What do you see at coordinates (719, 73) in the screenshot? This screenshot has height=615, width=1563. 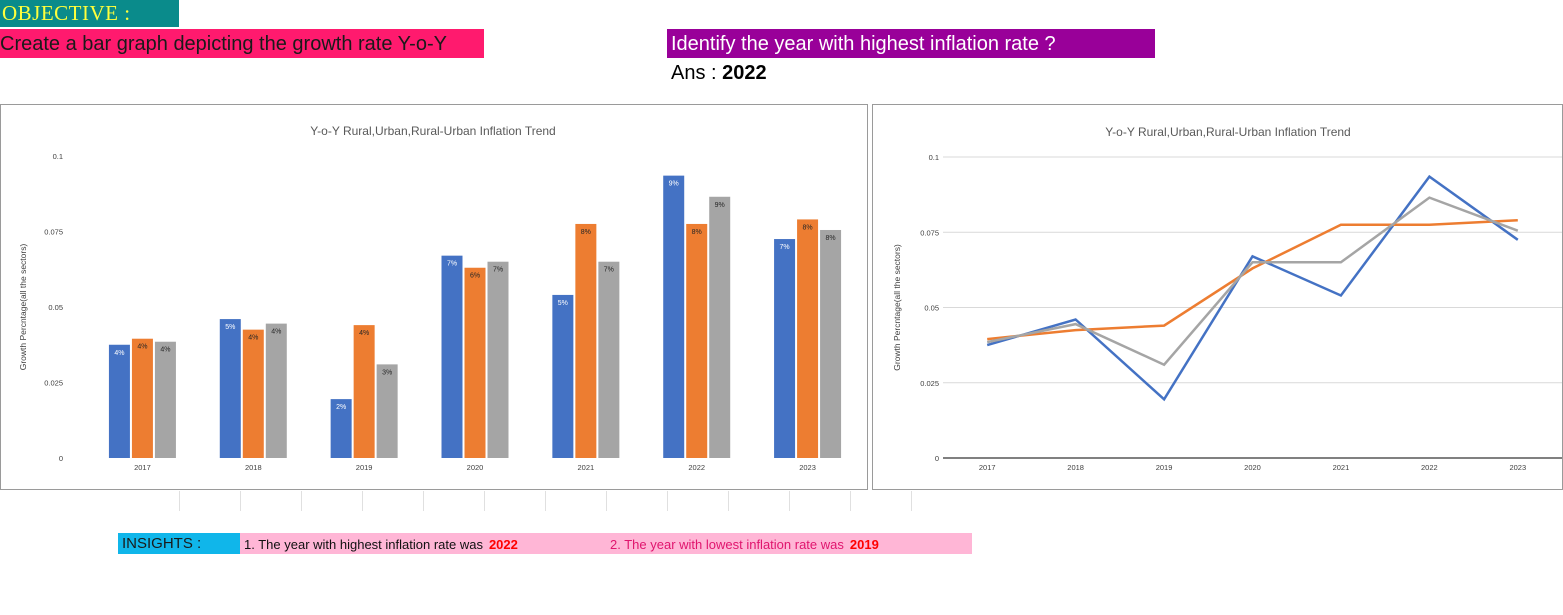 I see `answer-line: Ans : 2022` at bounding box center [719, 73].